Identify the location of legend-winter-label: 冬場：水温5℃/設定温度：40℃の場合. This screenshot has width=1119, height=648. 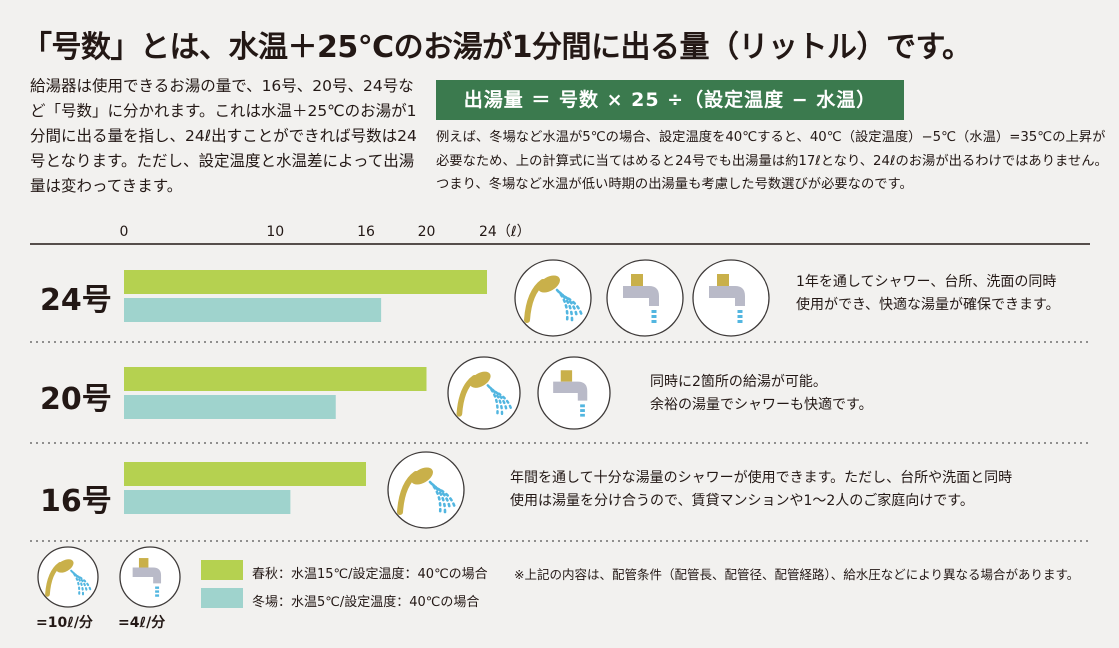
(366, 602).